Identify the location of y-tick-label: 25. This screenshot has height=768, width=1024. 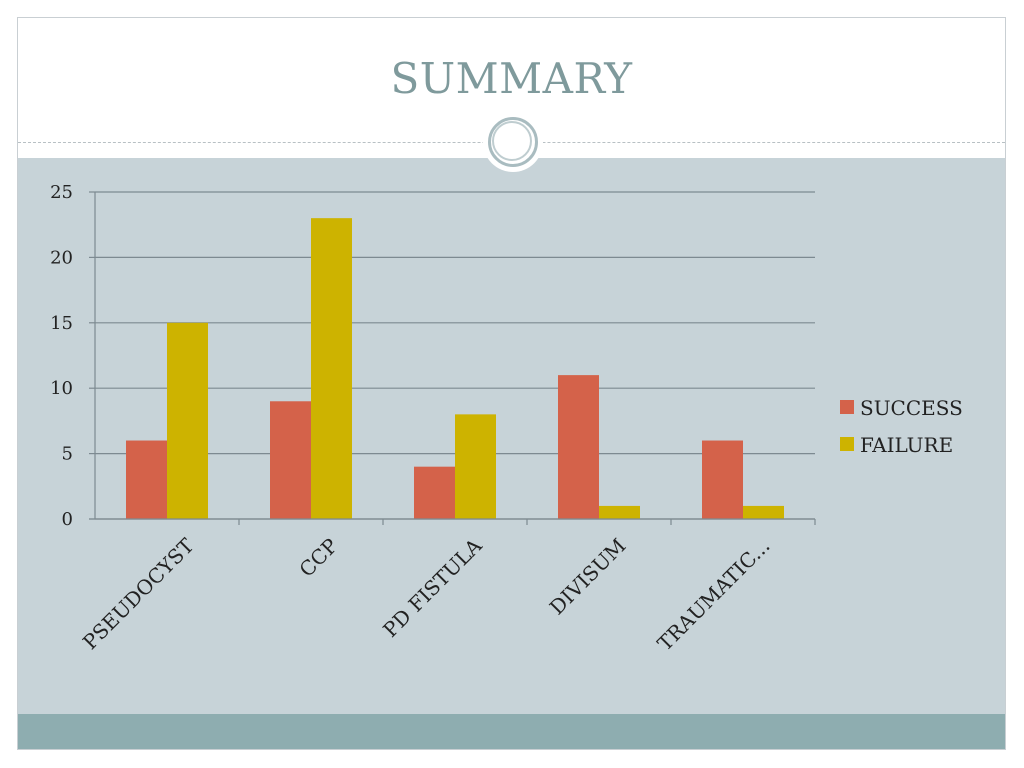
(61, 192).